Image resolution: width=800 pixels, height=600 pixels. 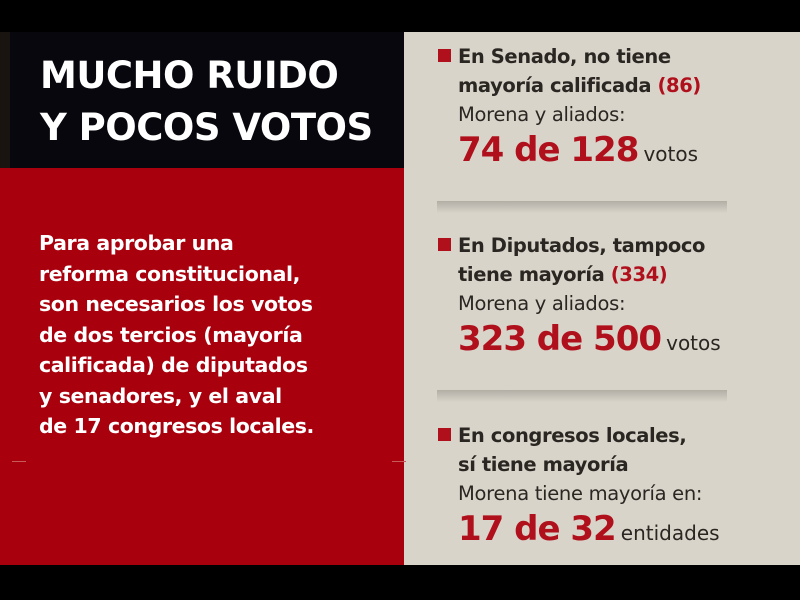 I want to click on fact-figure: 323 de 500, so click(x=560, y=339).